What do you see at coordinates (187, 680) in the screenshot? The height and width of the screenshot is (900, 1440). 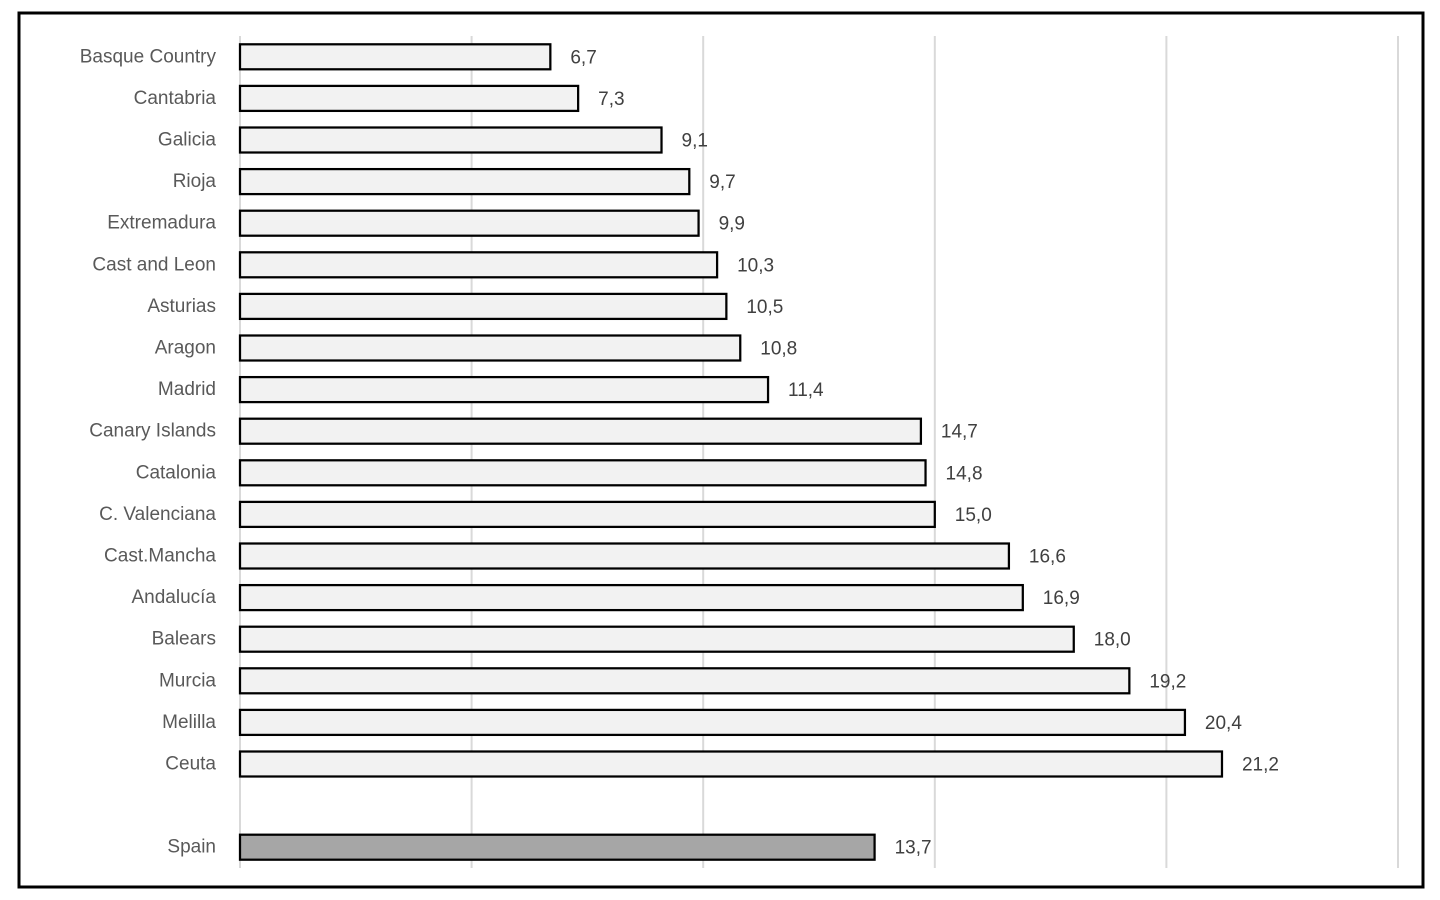 I see `category-label: Murcia` at bounding box center [187, 680].